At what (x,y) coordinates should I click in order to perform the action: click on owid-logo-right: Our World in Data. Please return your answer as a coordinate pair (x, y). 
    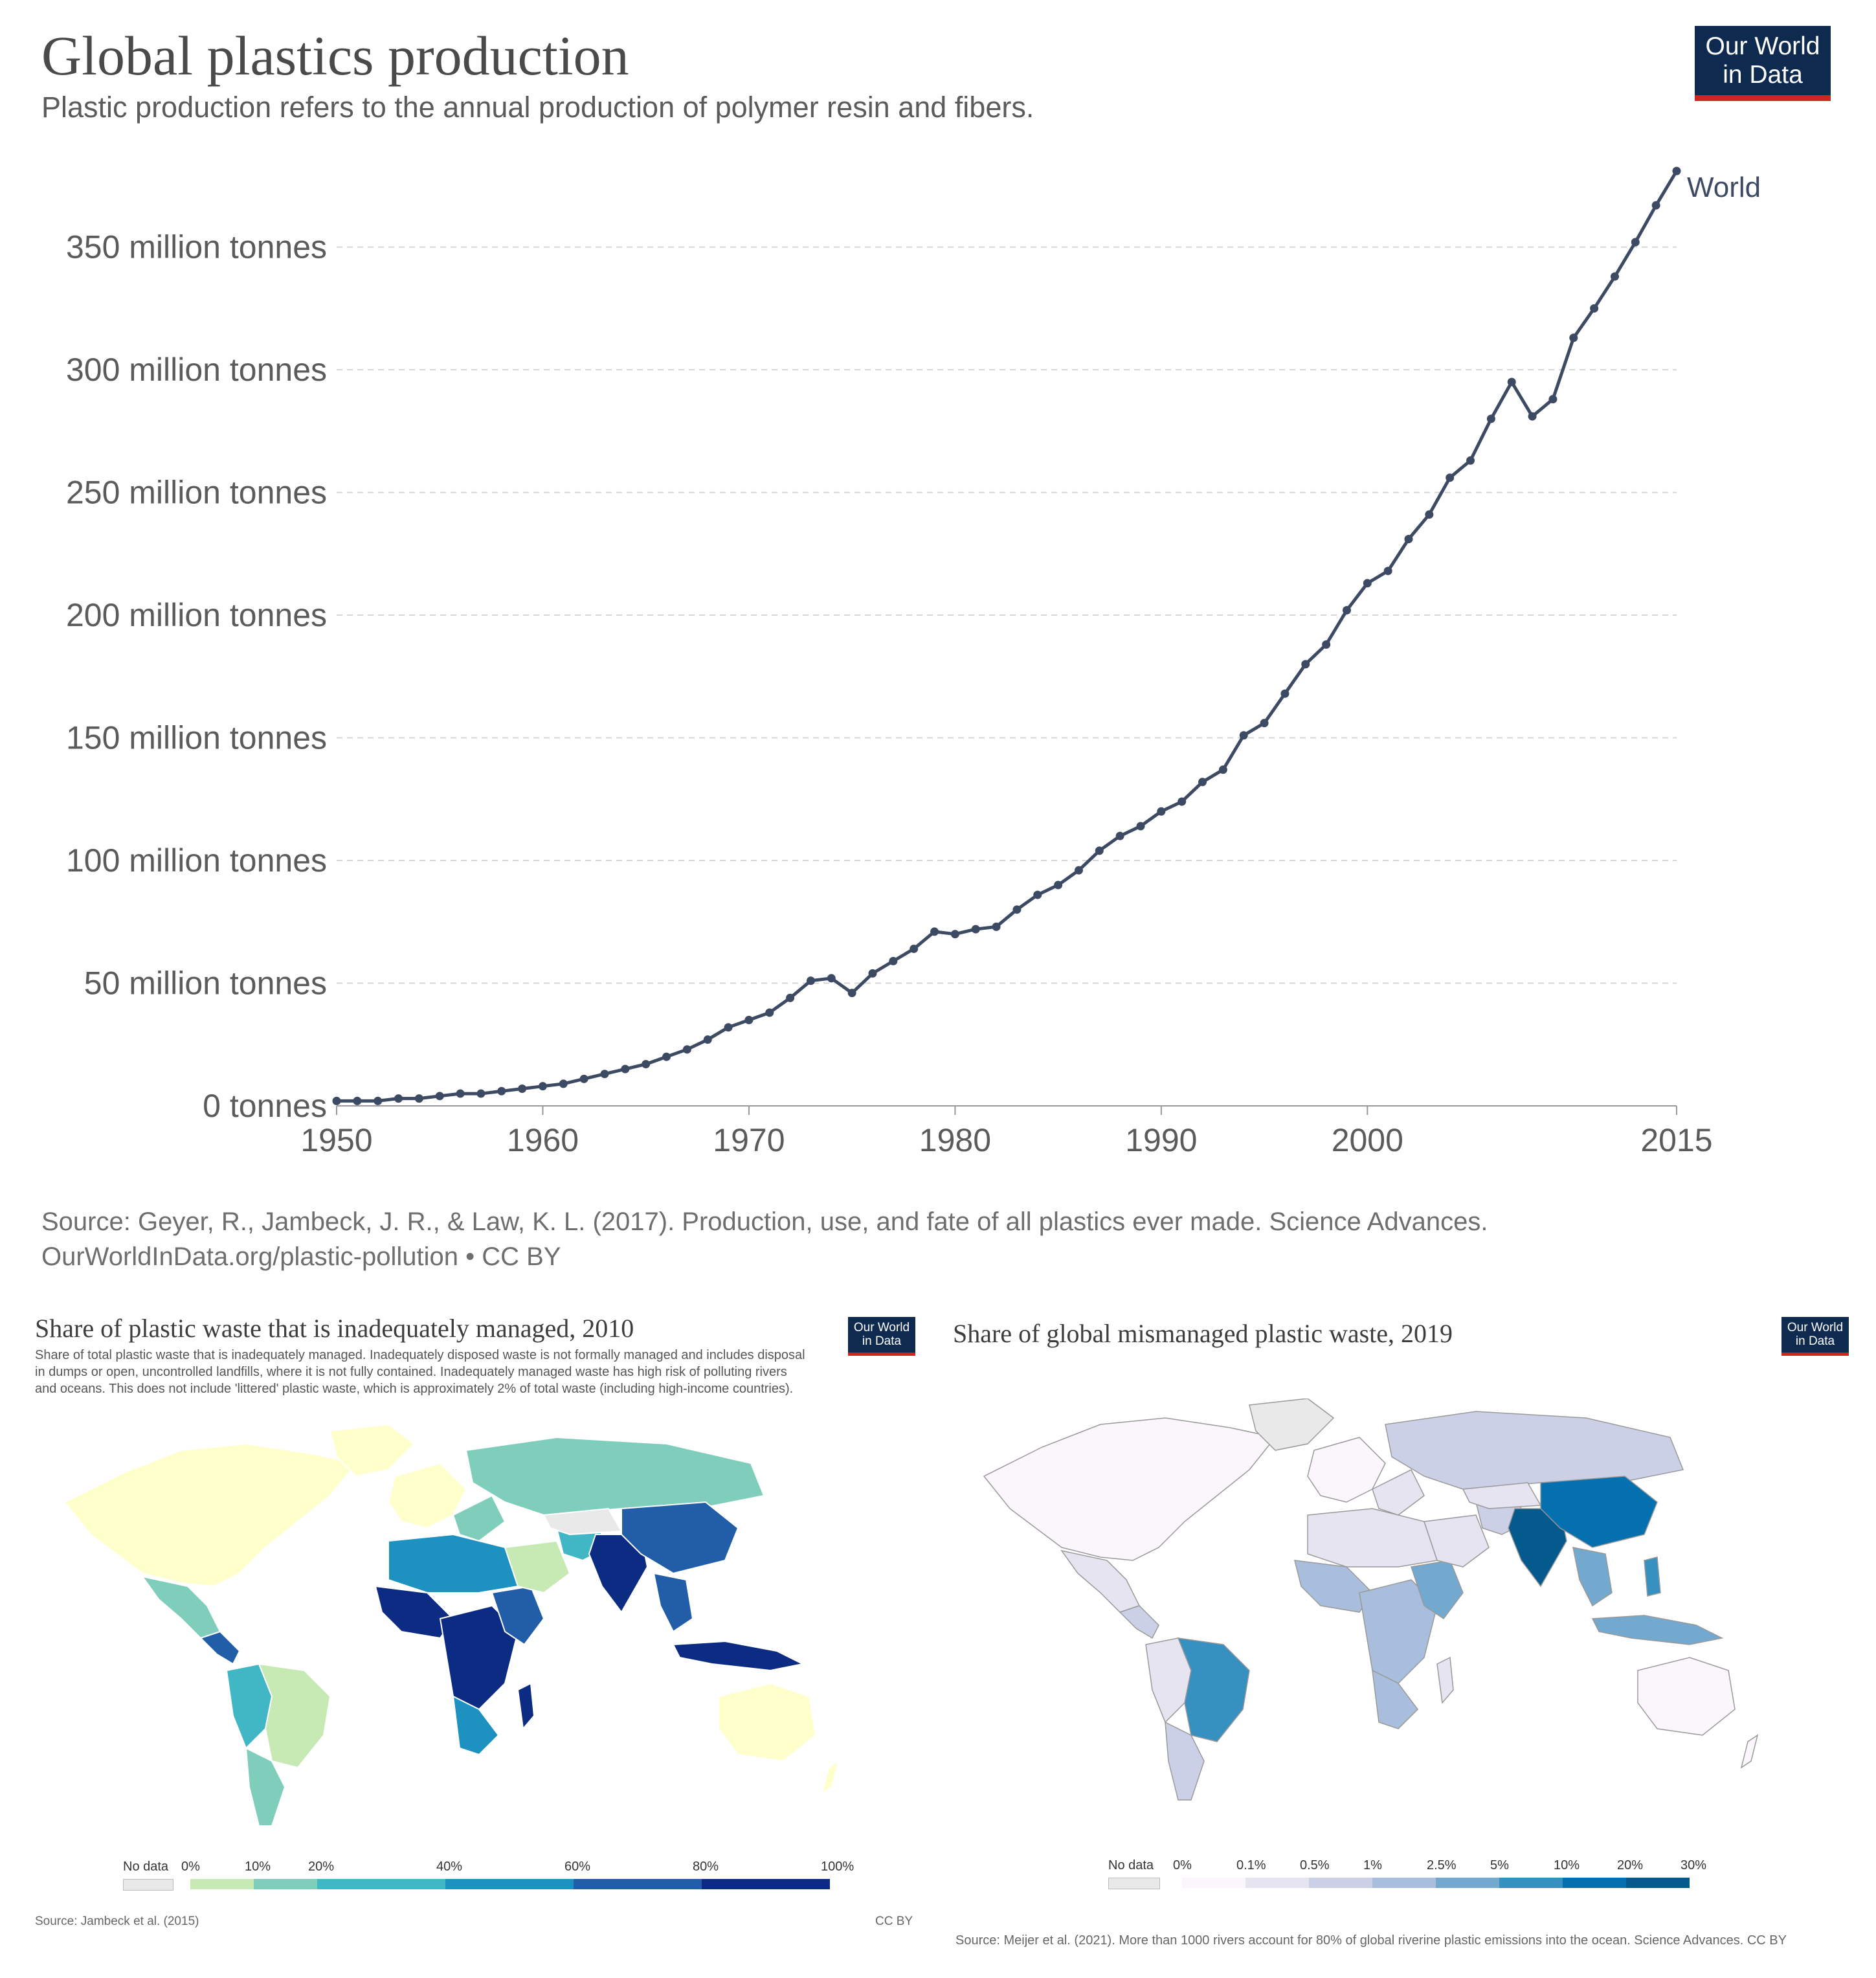
    Looking at the image, I should click on (1815, 1336).